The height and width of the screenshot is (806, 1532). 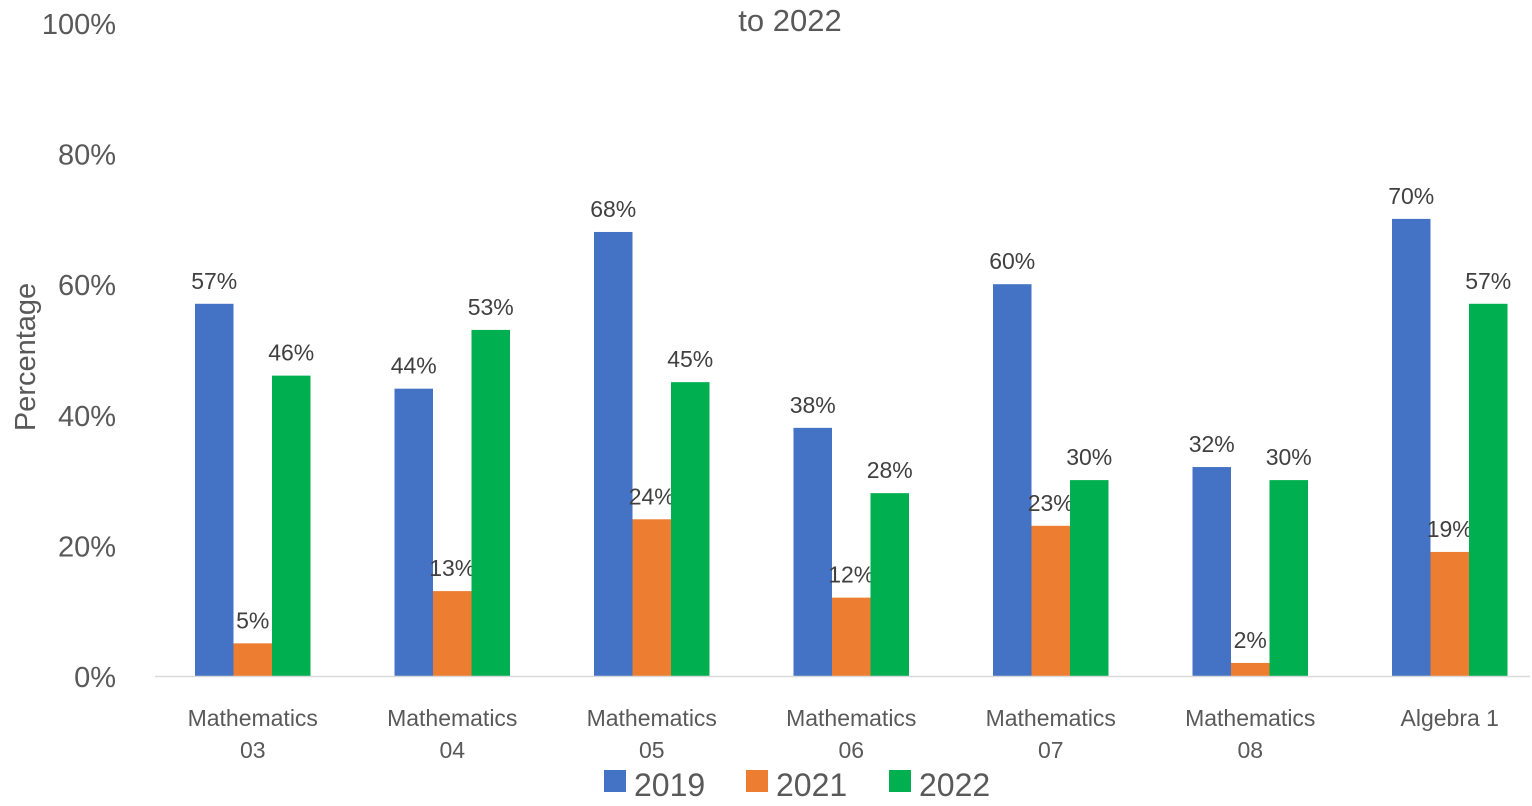 What do you see at coordinates (615, 781) in the screenshot?
I see `legend-swatch-2019` at bounding box center [615, 781].